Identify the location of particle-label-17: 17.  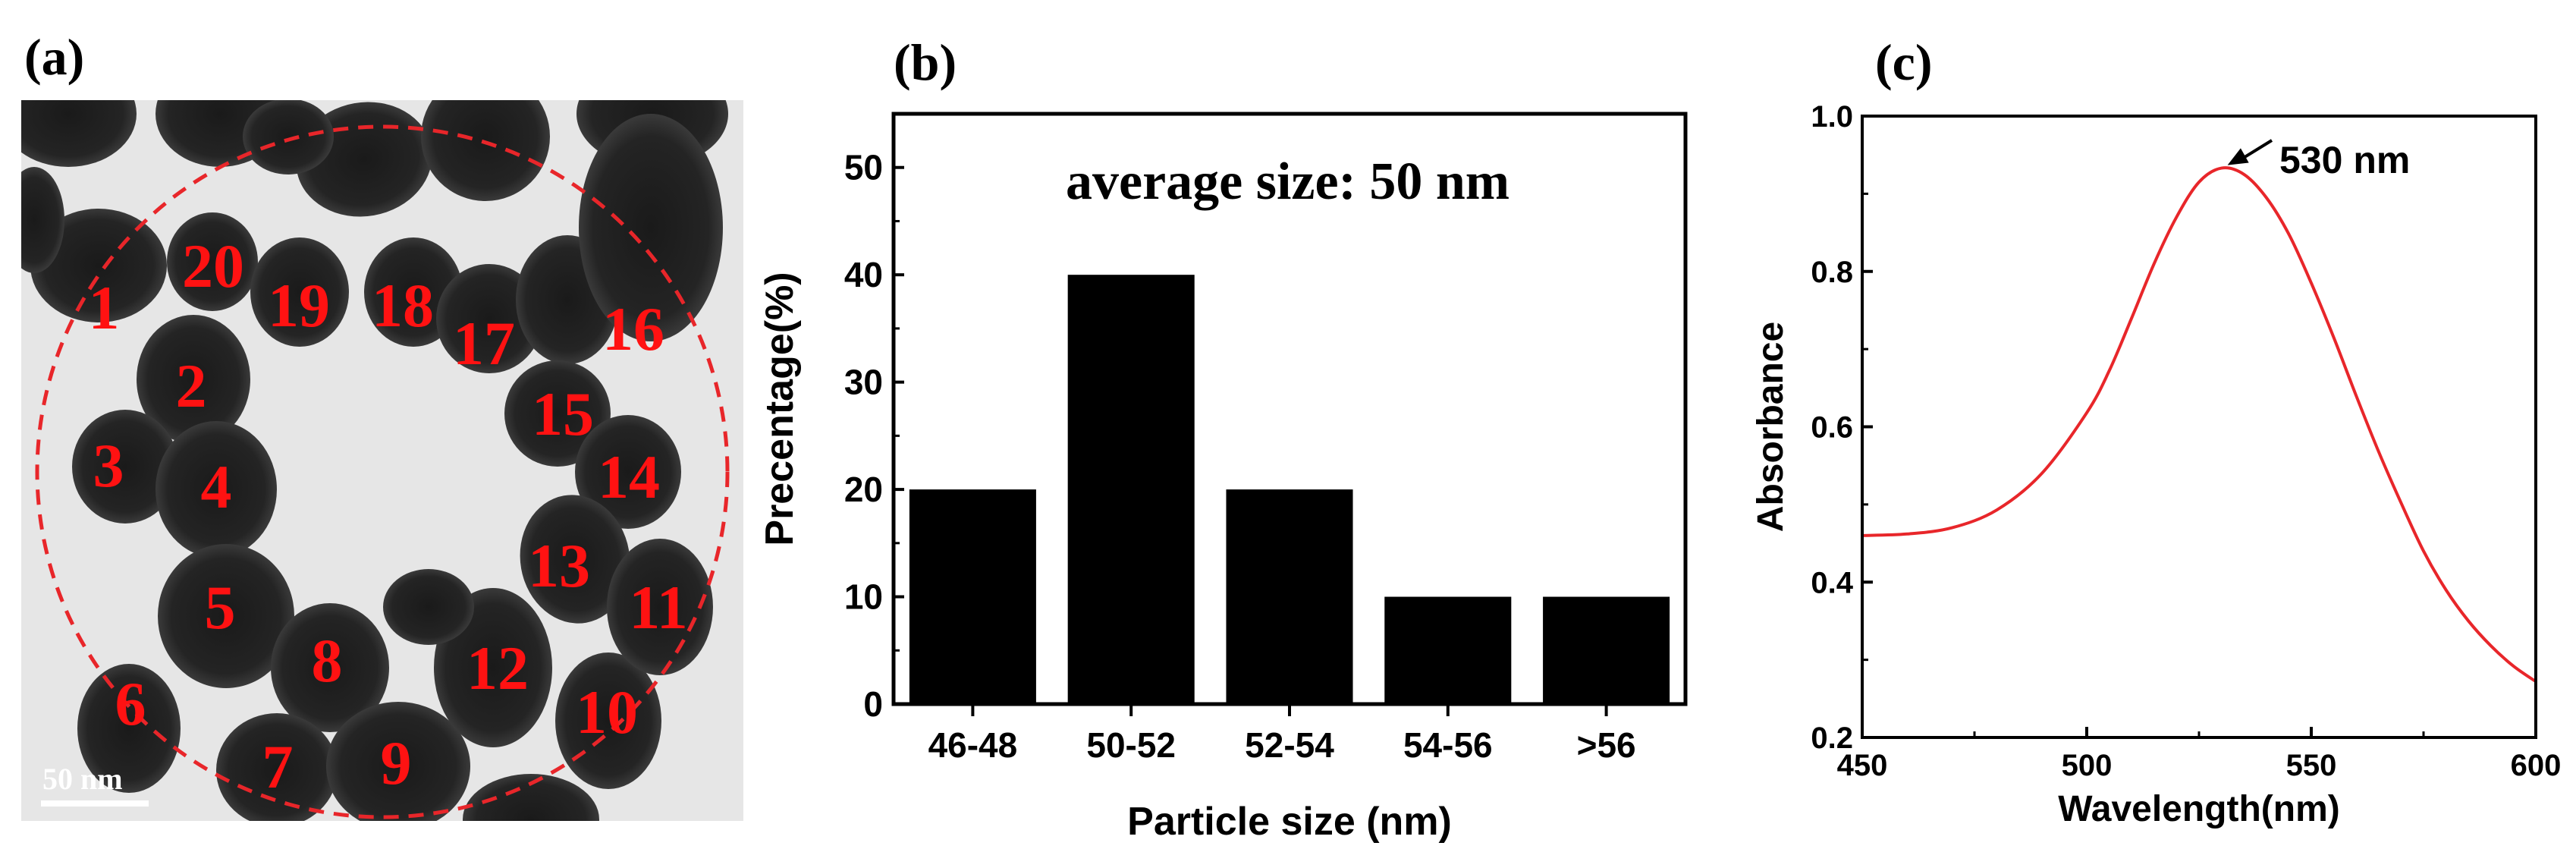
(484, 343).